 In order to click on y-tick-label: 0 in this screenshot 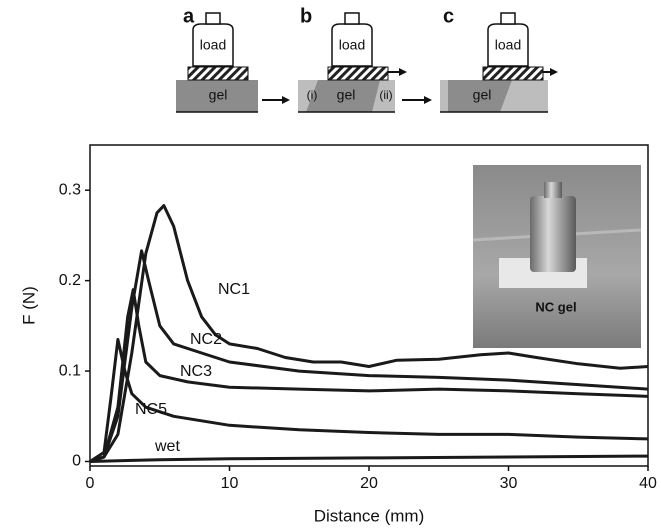, I will do `click(76, 461)`.